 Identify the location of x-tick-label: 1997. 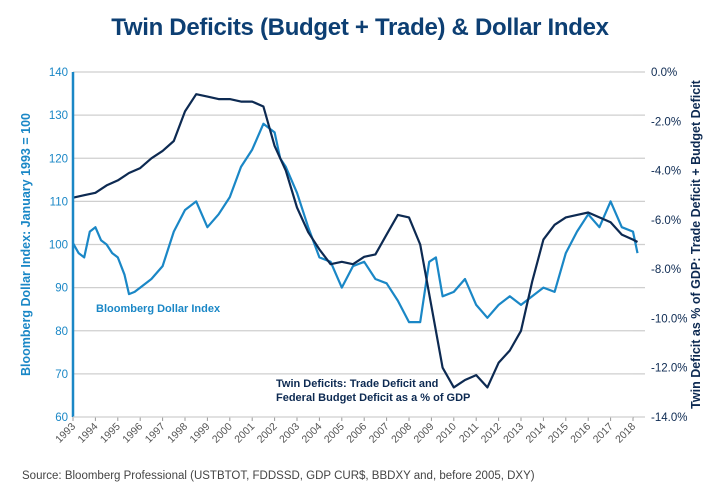
(155, 433).